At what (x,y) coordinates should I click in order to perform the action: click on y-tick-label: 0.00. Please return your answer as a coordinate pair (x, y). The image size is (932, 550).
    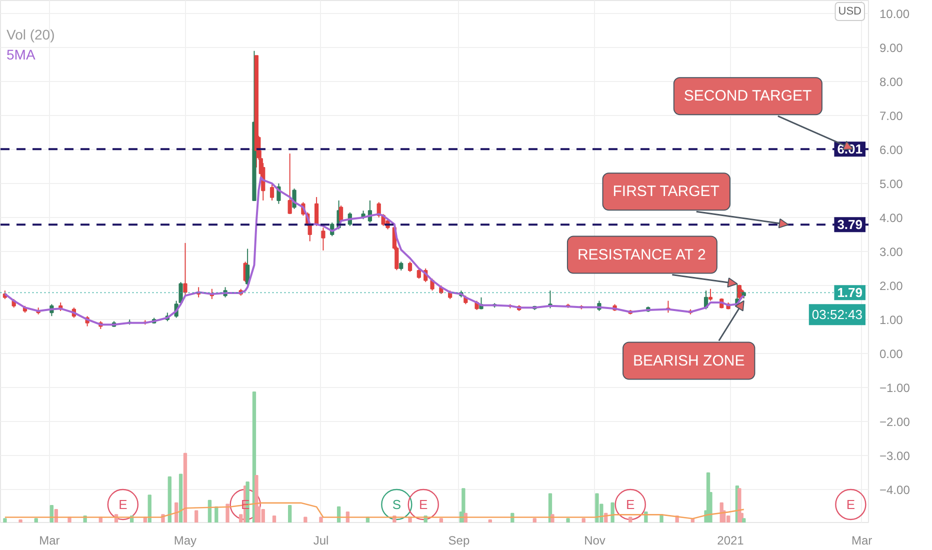
    Looking at the image, I should click on (892, 353).